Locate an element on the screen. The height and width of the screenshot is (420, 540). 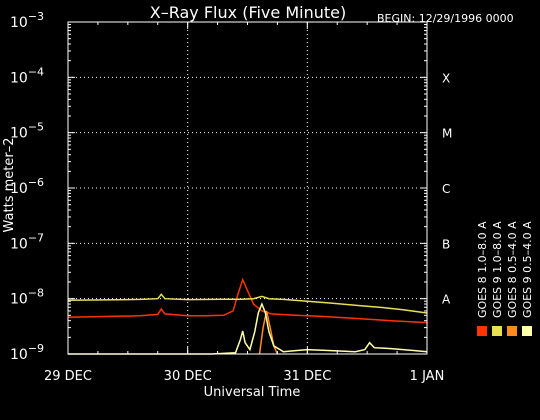
x-tick-label: 31 DEC is located at coordinates (307, 376).